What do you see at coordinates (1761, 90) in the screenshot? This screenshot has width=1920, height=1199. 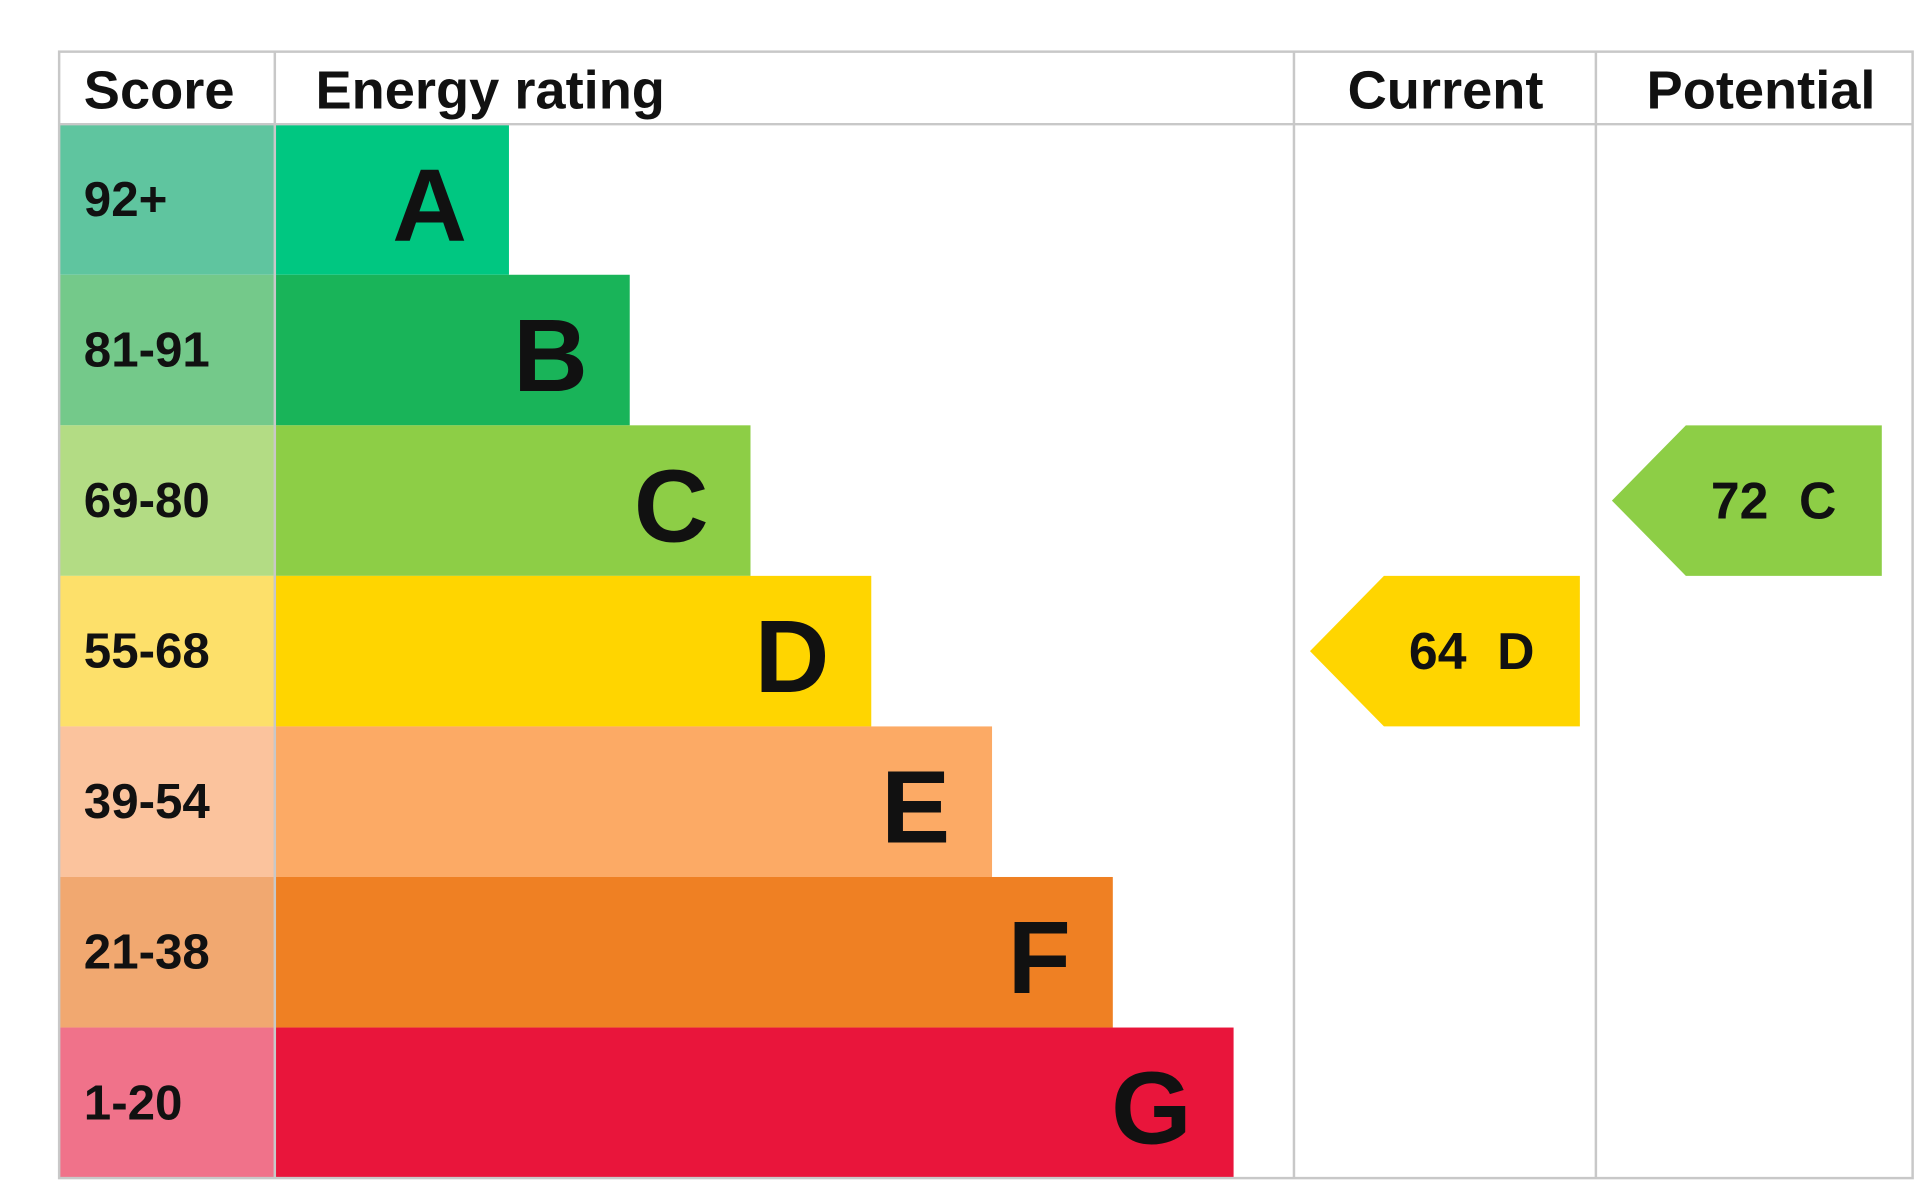 I see `column-header: Potential` at bounding box center [1761, 90].